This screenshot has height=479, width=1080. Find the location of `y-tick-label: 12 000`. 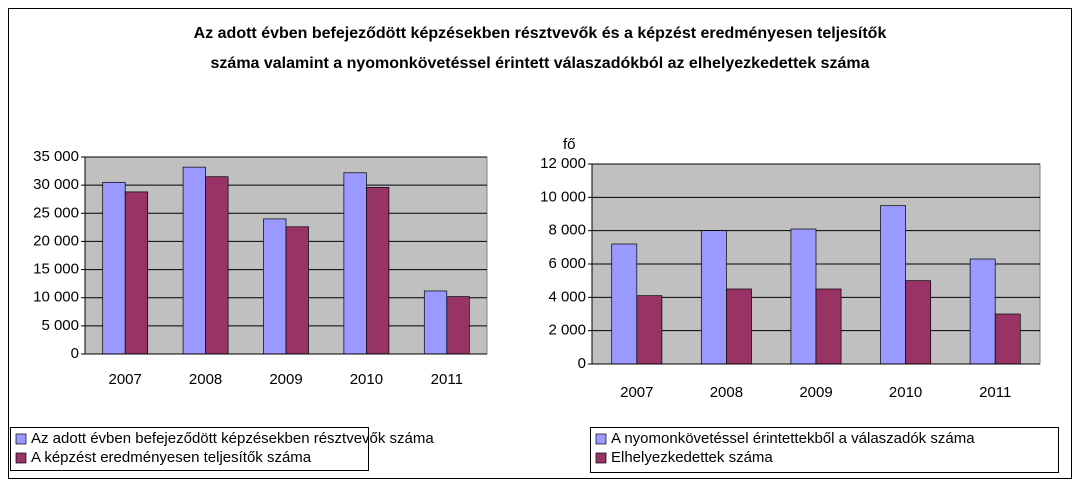

y-tick-label: 12 000 is located at coordinates (563, 163).